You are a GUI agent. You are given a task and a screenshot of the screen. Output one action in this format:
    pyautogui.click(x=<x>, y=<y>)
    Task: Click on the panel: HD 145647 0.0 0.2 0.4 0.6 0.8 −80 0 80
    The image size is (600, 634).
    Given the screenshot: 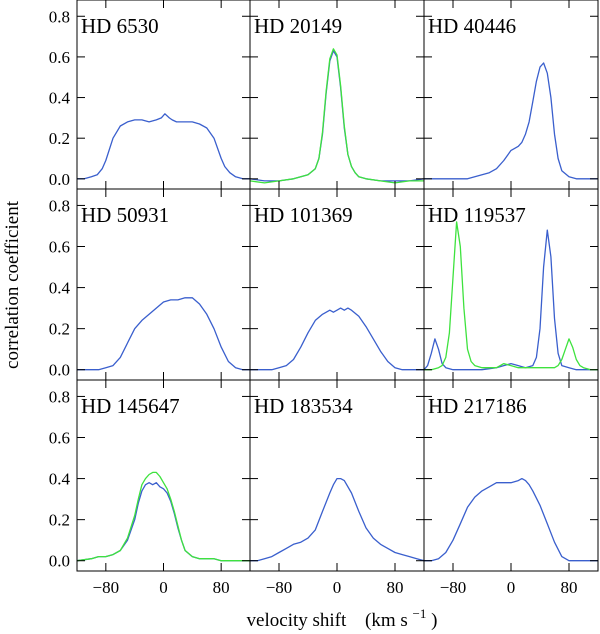 What is the action you would take?
    pyautogui.click(x=150, y=488)
    